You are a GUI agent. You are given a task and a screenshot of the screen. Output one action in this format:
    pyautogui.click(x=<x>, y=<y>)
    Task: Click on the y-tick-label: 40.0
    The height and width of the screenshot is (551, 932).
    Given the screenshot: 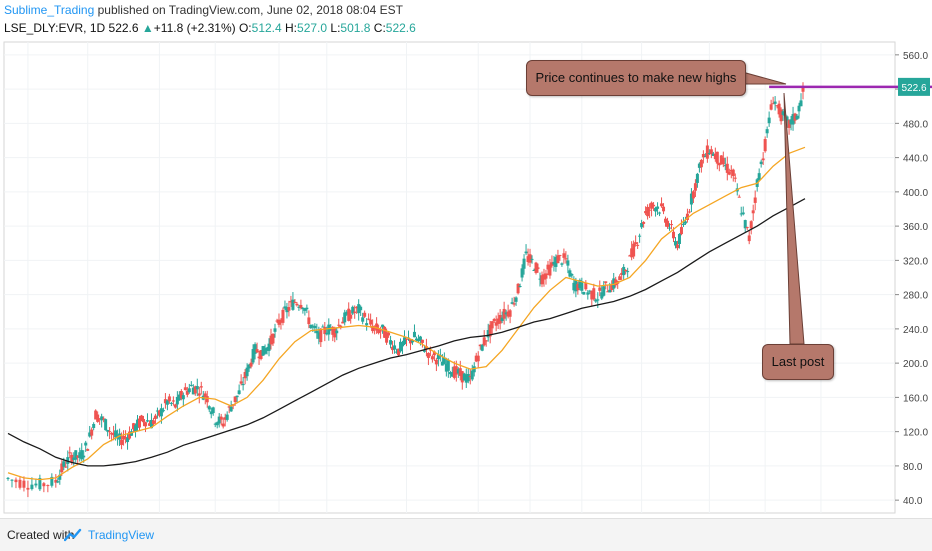 What is the action you would take?
    pyautogui.click(x=913, y=501)
    